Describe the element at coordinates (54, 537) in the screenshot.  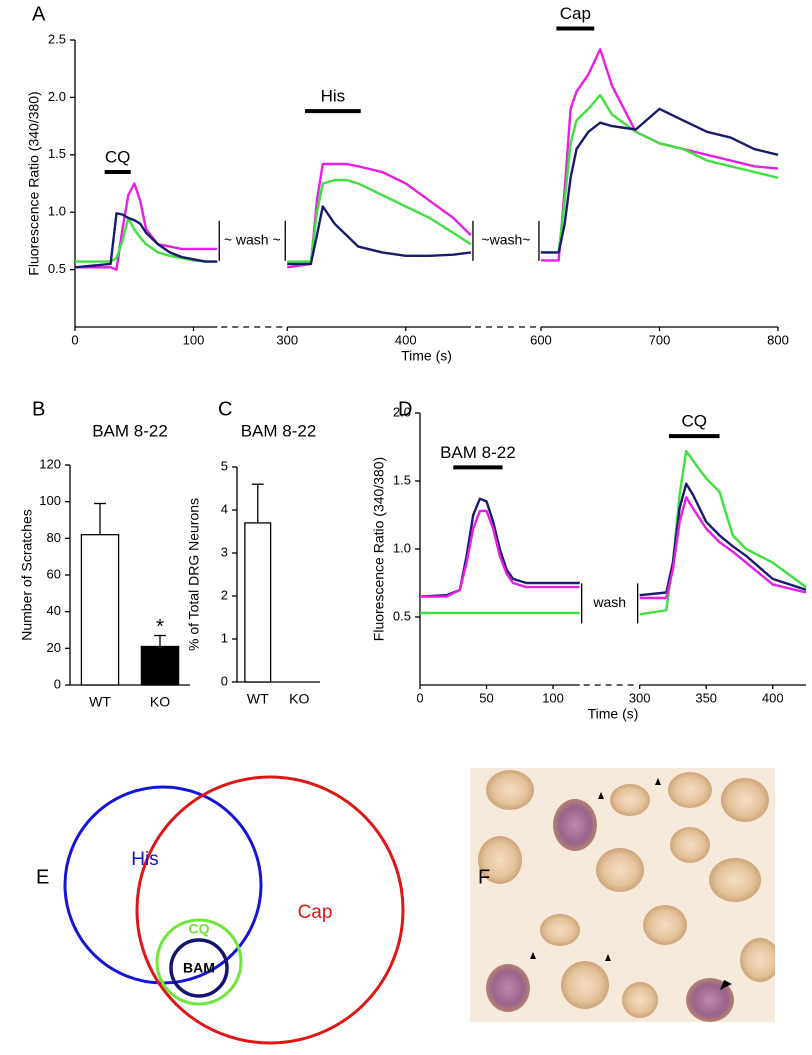
I see `y-tick-label: 80` at that location.